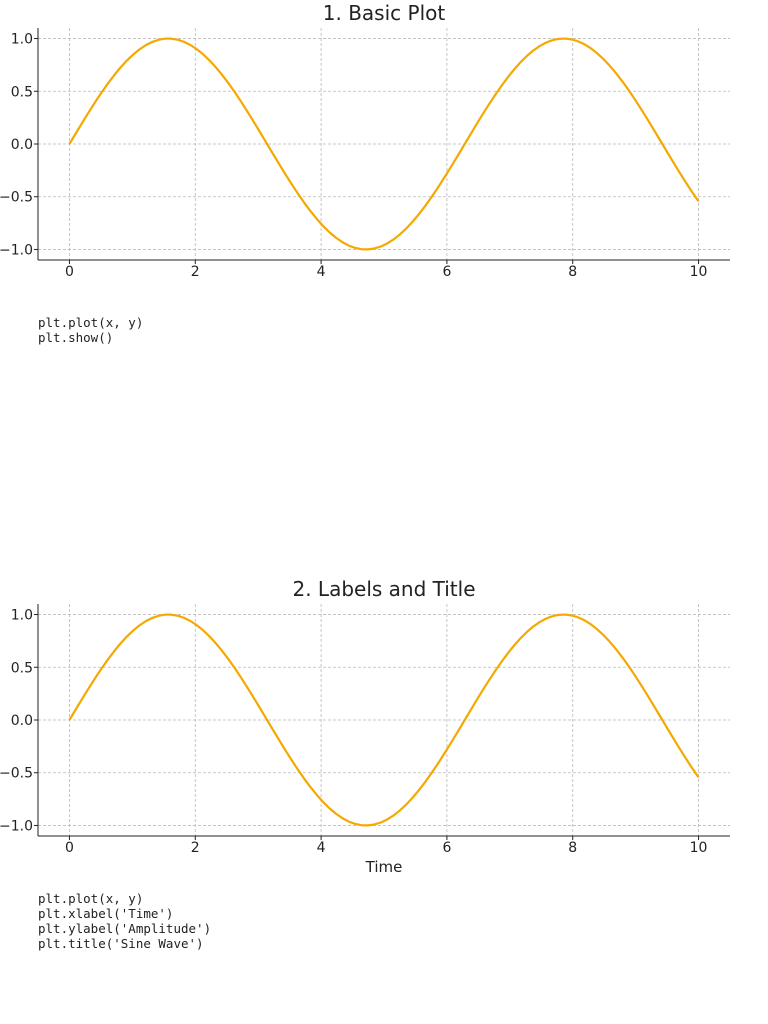  What do you see at coordinates (106, 913) in the screenshot?
I see `code-line: plt.xlabel('Time')` at bounding box center [106, 913].